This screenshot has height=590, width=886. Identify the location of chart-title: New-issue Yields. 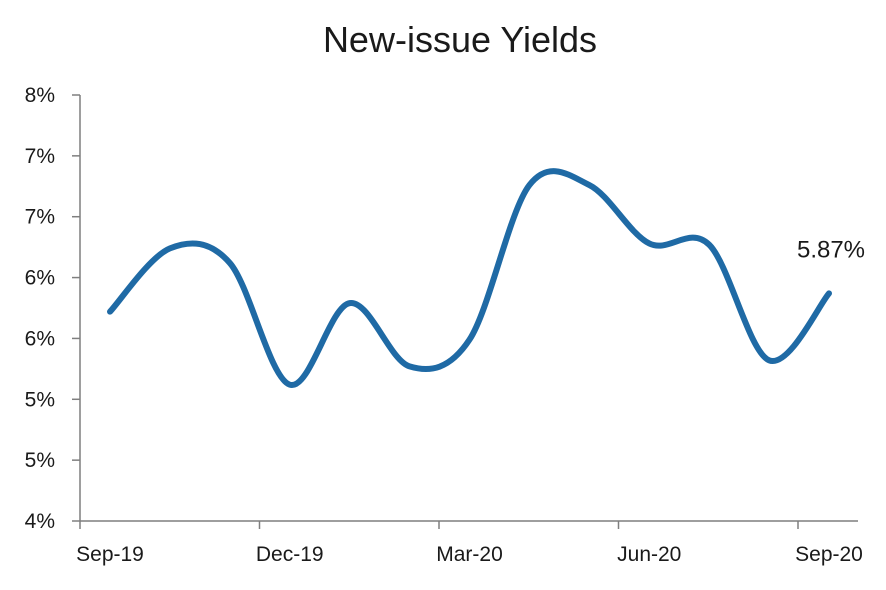
(460, 39).